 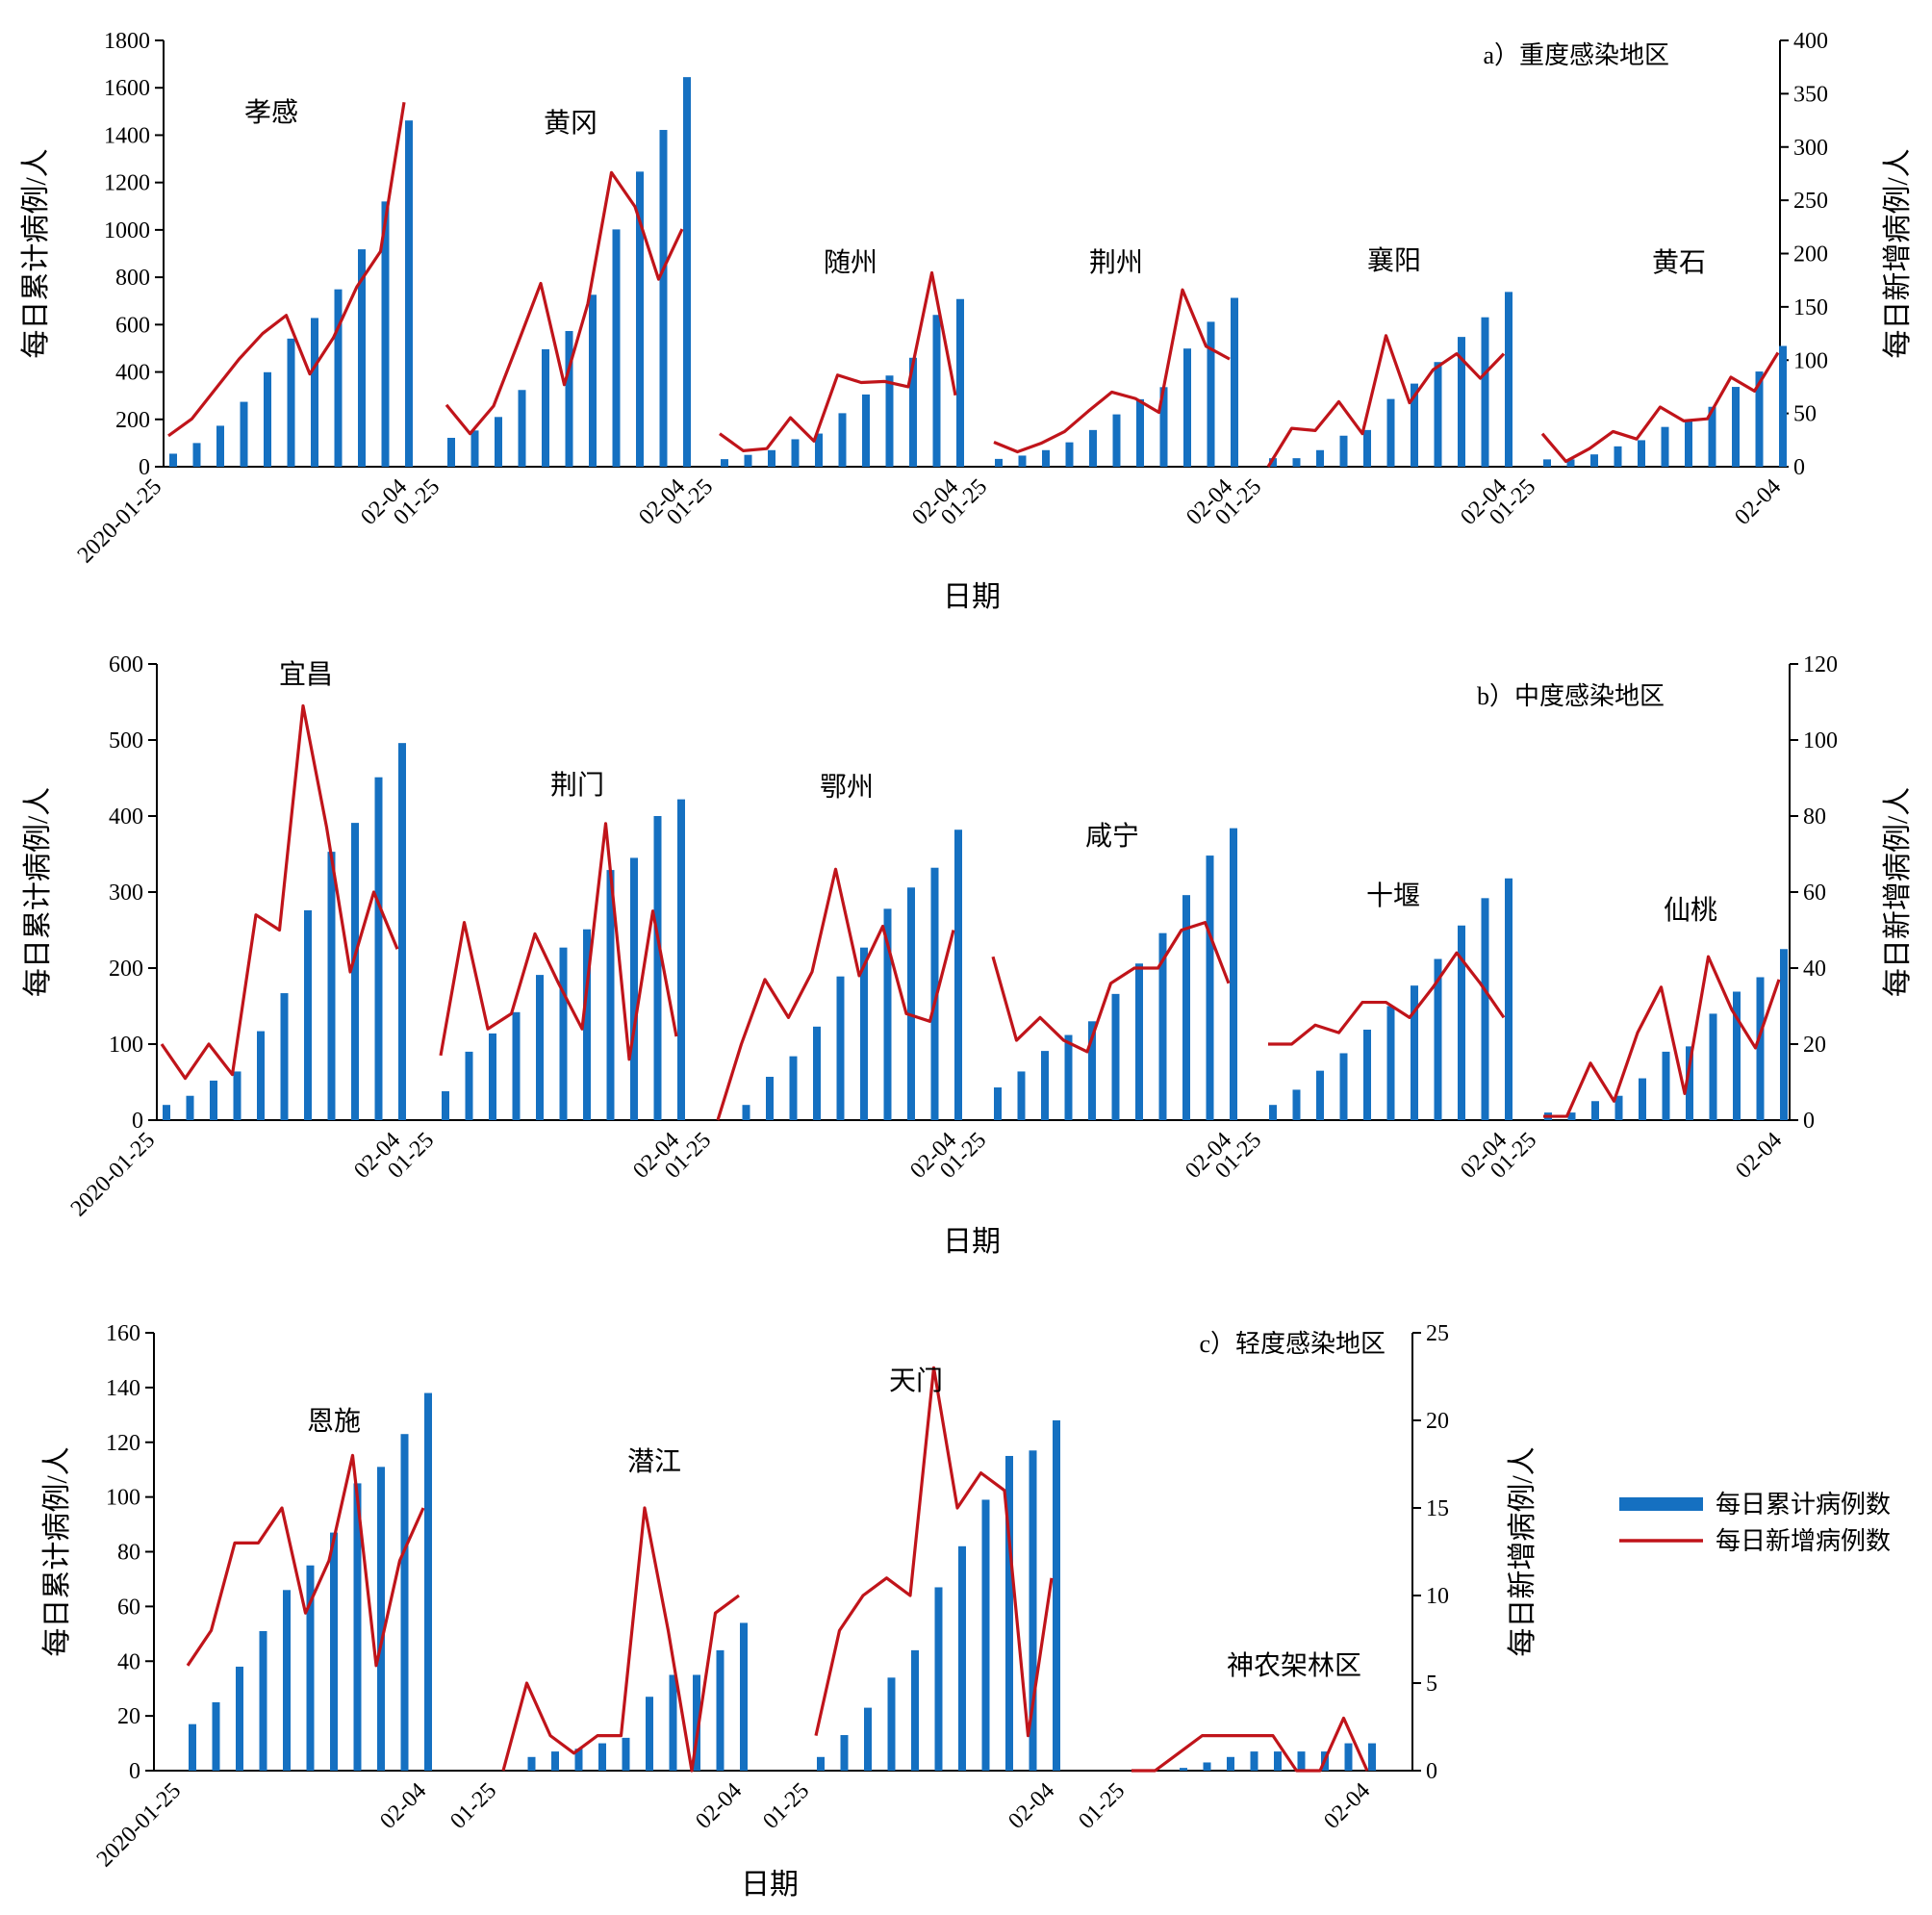 I want to click on y-tick-label-right: 20, so click(x=1437, y=1421).